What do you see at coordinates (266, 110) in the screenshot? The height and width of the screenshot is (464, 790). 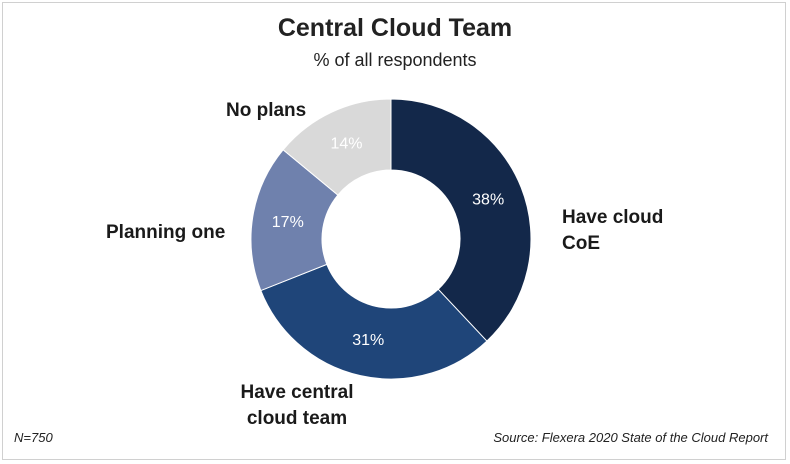 I see `category-label-no-plans: No plans` at bounding box center [266, 110].